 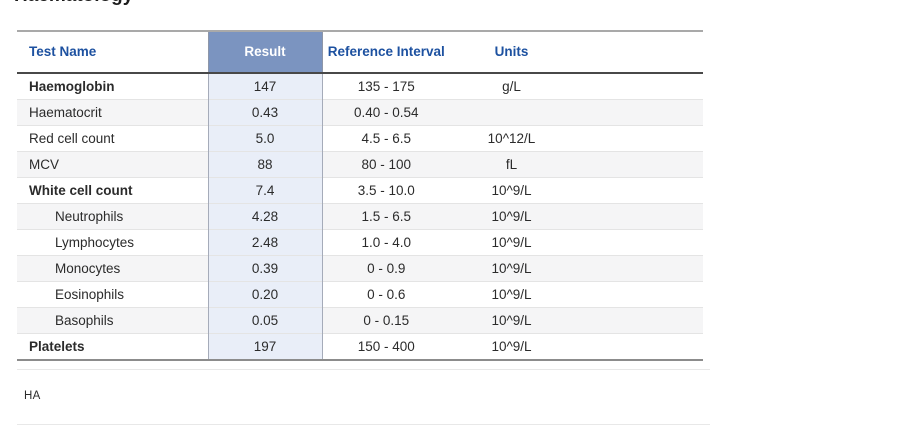 What do you see at coordinates (386, 164) in the screenshot?
I see `reference-interval-cell: 80 - 100` at bounding box center [386, 164].